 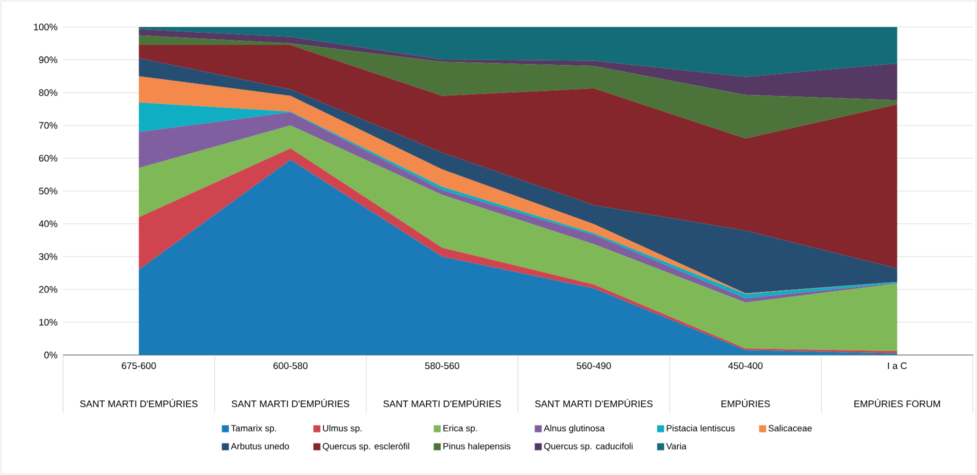 What do you see at coordinates (342, 429) in the screenshot?
I see `legend-label: Ulmus sp.` at bounding box center [342, 429].